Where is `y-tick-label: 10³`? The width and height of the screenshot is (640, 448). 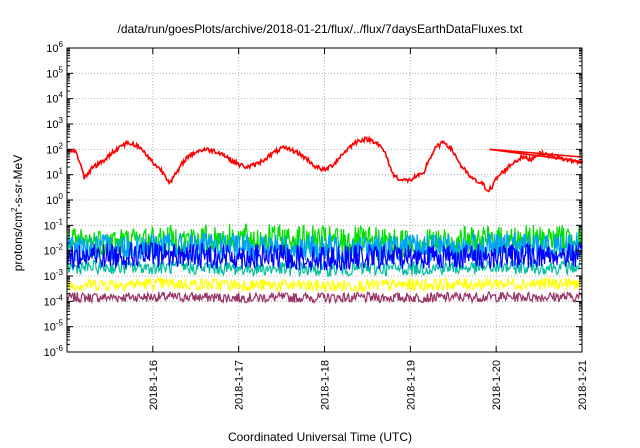
y-tick-label: 10³ is located at coordinates (54, 123).